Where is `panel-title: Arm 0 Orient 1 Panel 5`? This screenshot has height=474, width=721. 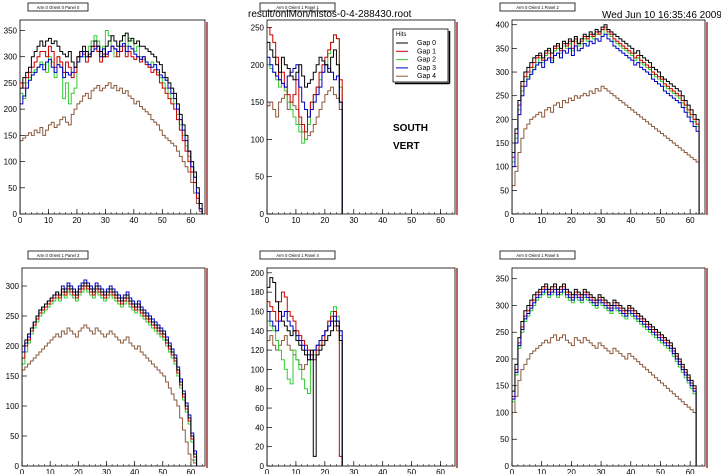 panel-title: Arm 0 Orient 1 Panel 5 is located at coordinates (537, 255).